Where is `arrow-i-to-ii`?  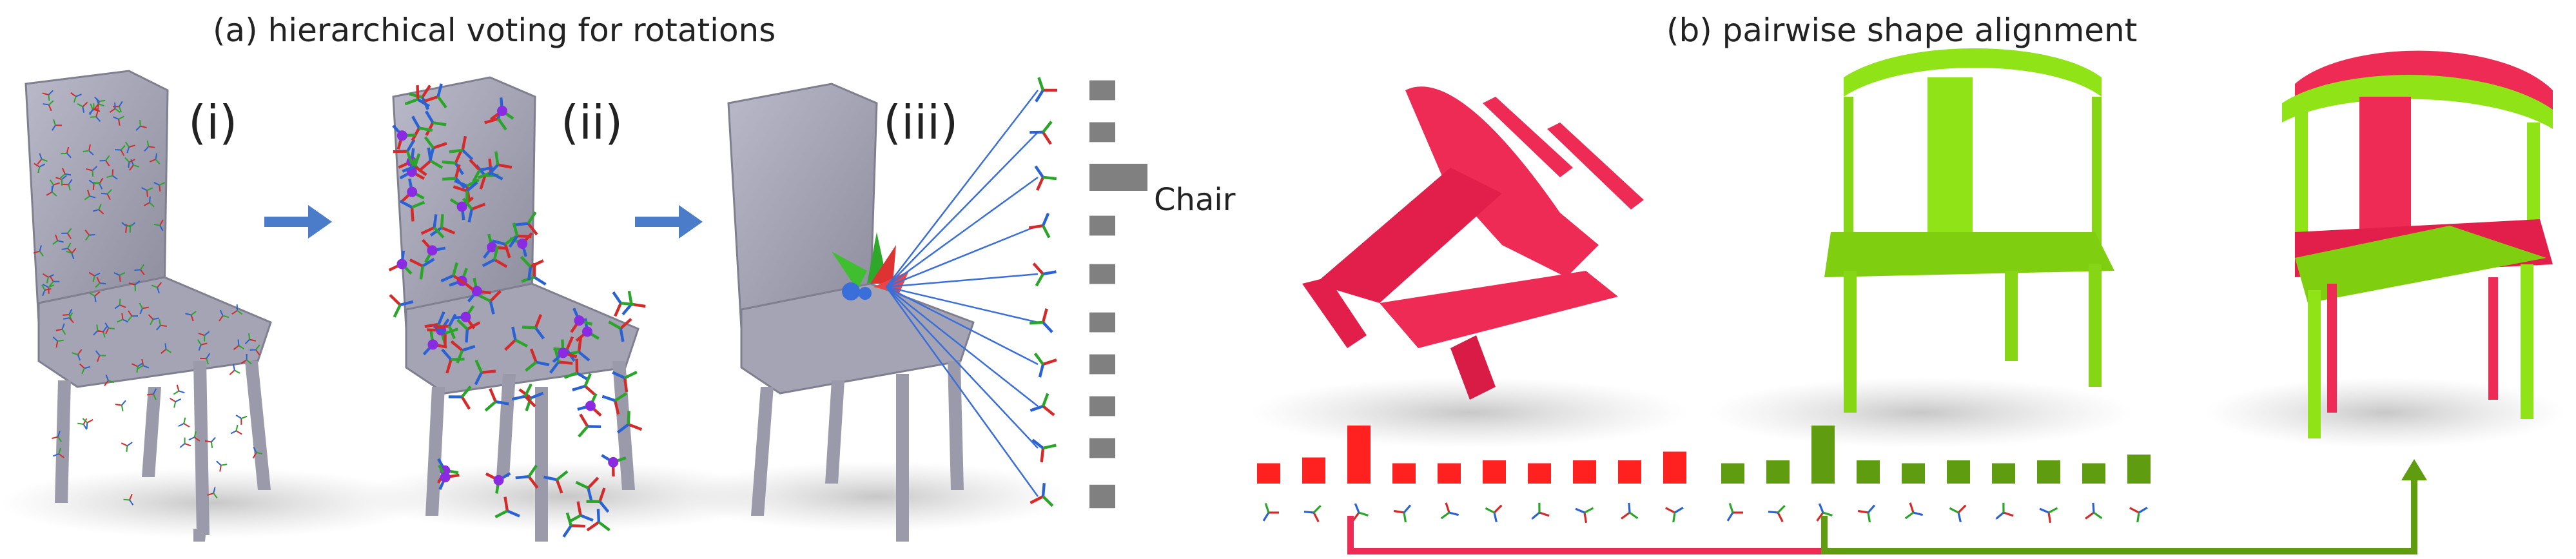
arrow-i-to-ii is located at coordinates (298, 222).